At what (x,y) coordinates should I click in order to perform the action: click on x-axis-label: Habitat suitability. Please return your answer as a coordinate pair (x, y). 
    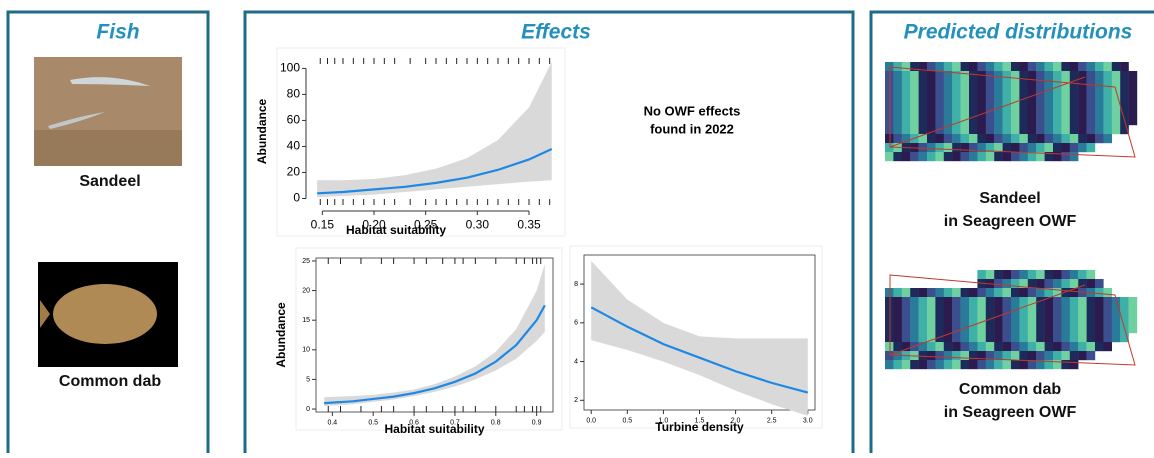
    Looking at the image, I should click on (396, 230).